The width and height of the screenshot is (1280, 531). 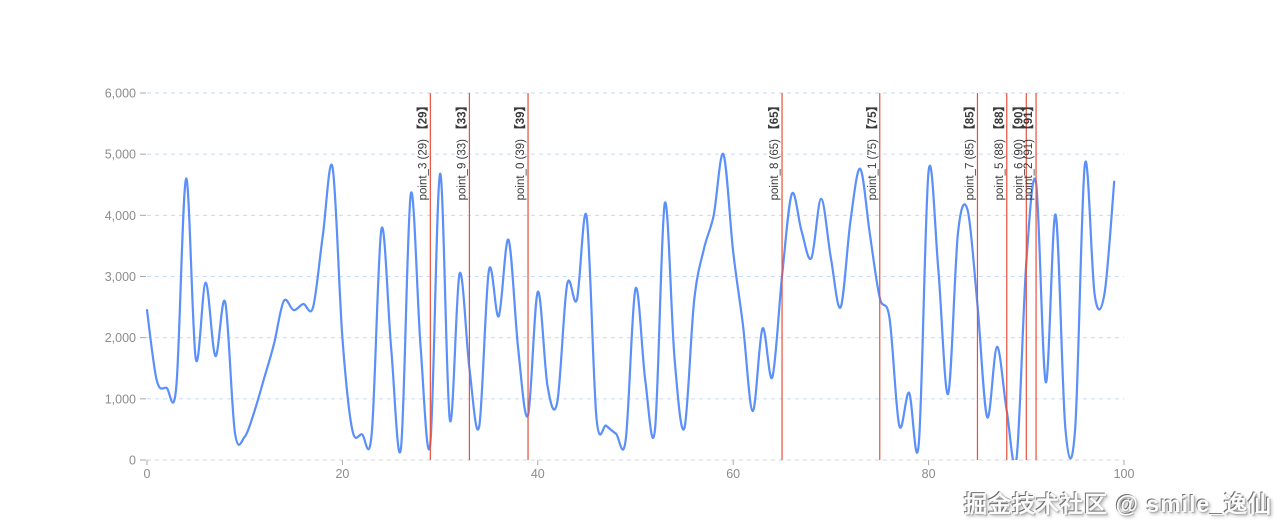 What do you see at coordinates (461, 150) in the screenshot?
I see `marker-label-point_9: point_9 (33) 【33】` at bounding box center [461, 150].